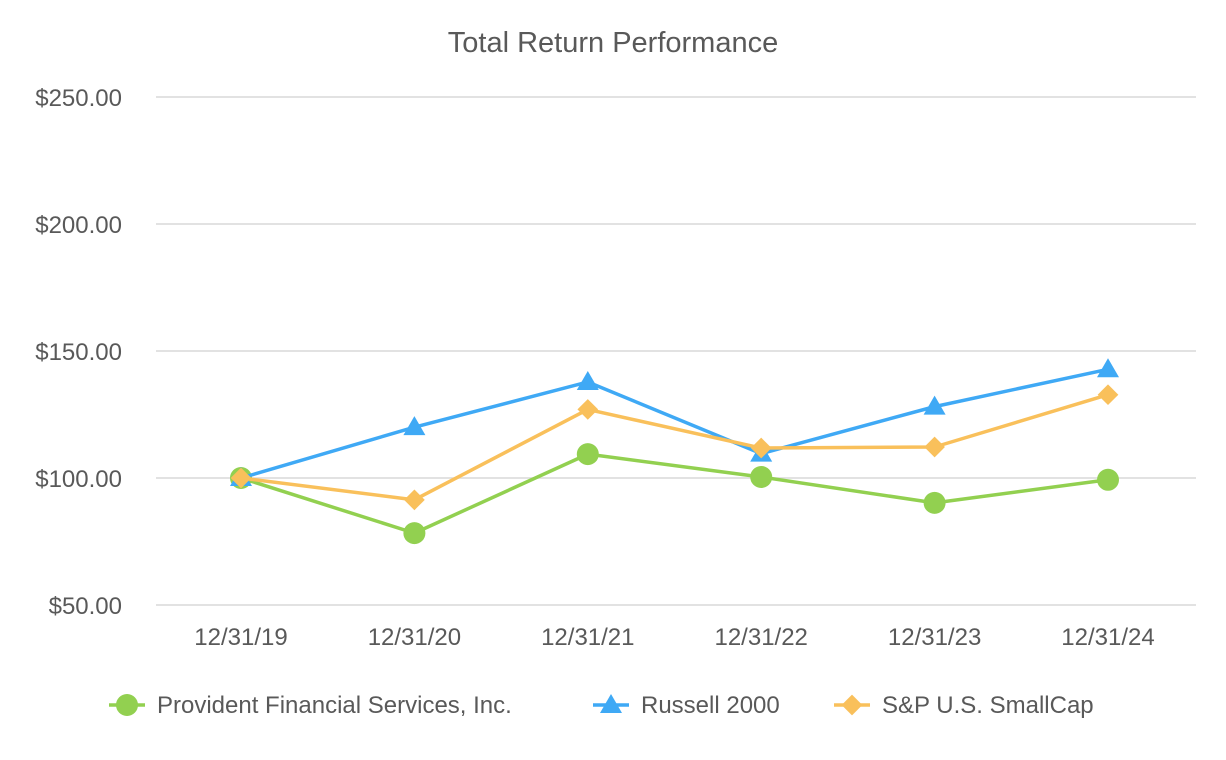 This screenshot has width=1226, height=760. What do you see at coordinates (710, 705) in the screenshot?
I see `legend-label: Russell 2000` at bounding box center [710, 705].